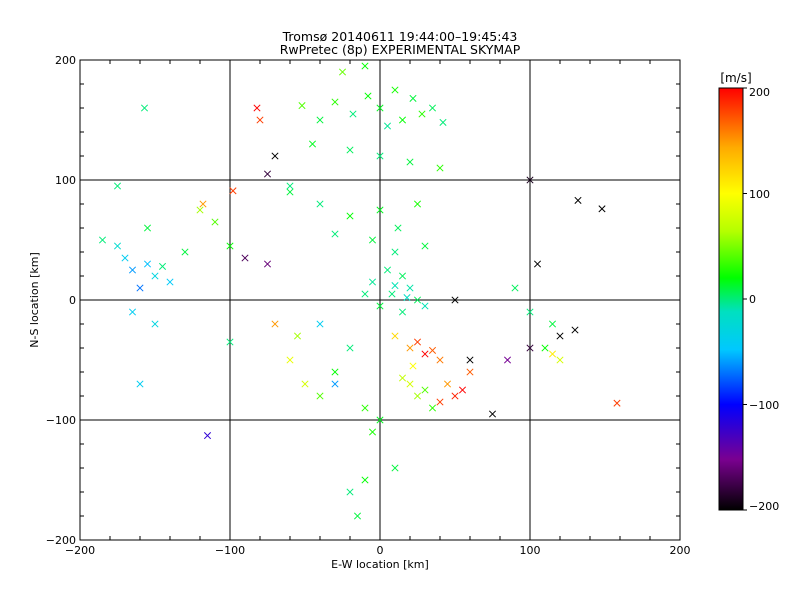  Describe the element at coordinates (80, 550) in the screenshot. I see `x-tick-label: −200` at that location.